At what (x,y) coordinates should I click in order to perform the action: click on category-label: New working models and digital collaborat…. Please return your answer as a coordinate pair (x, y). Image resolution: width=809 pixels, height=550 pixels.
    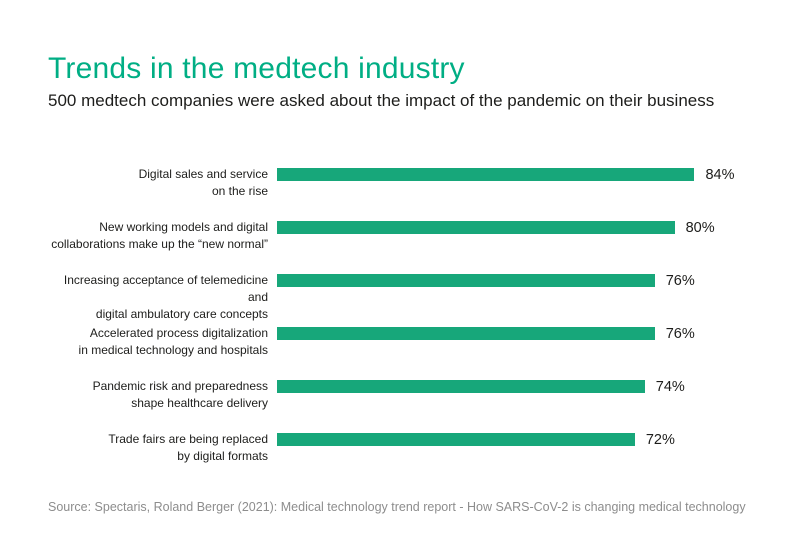
    Looking at the image, I should click on (159, 235).